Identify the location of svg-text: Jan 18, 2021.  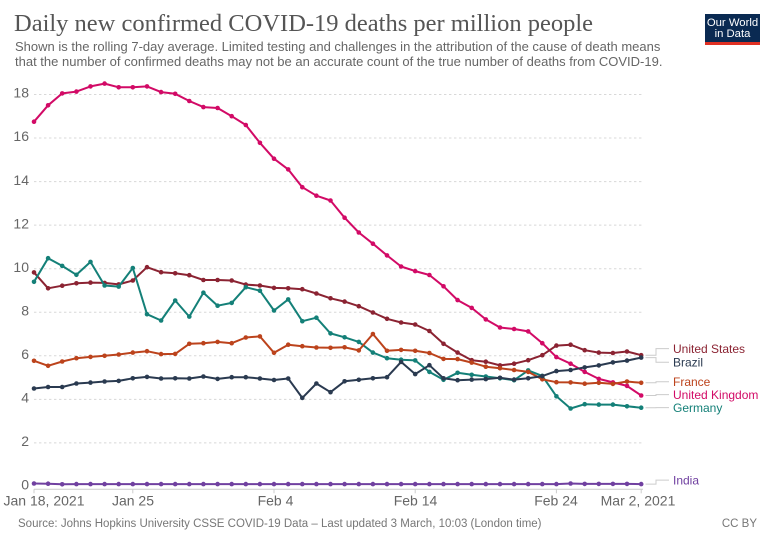
(44, 501).